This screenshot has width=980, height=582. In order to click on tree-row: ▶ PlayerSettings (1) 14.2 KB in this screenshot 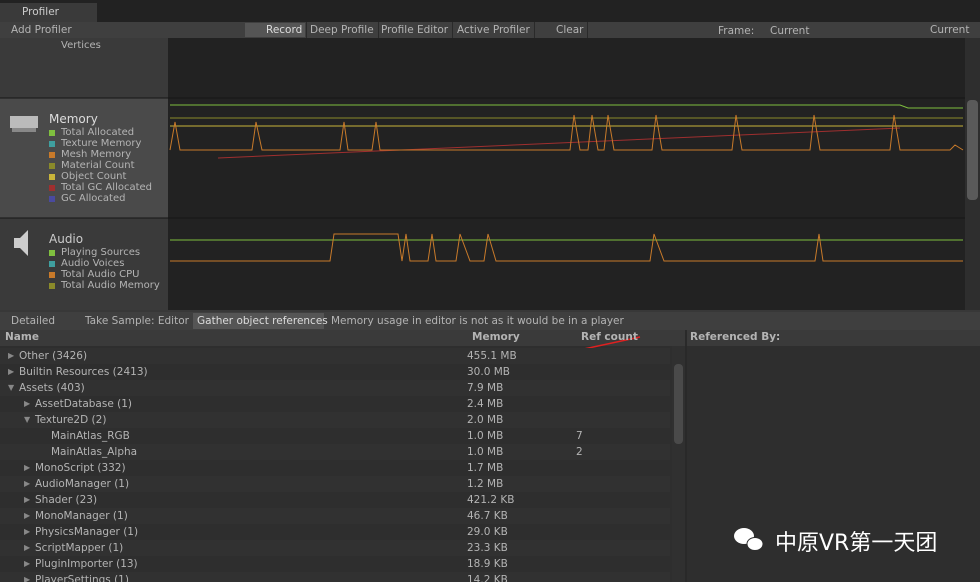, I will do `click(335, 577)`.